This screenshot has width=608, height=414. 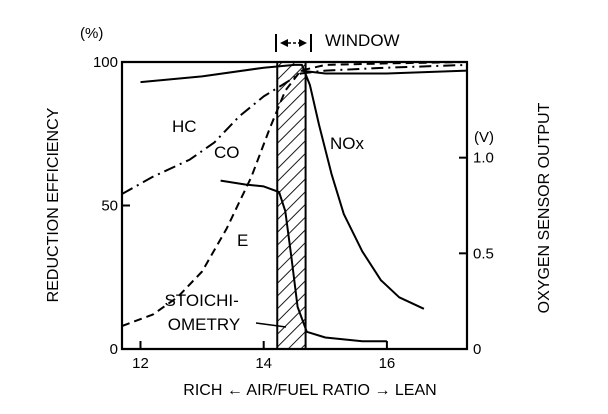 I want to click on curve-label-e: E, so click(x=242, y=240).